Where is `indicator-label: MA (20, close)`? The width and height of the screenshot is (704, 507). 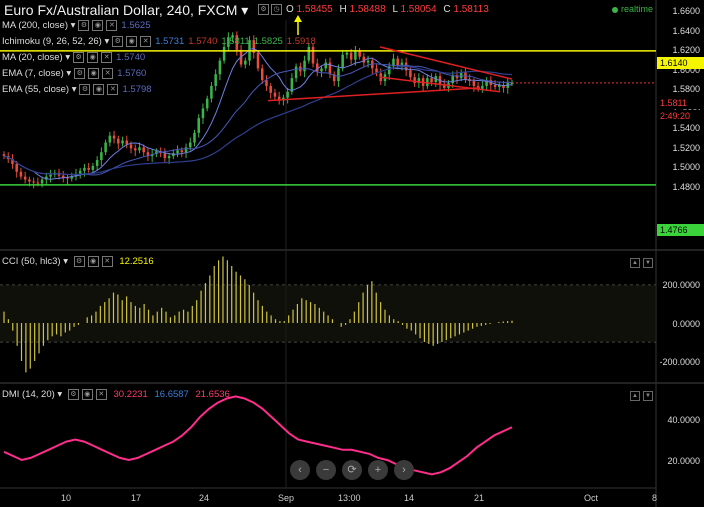
indicator-label: MA (20, close) is located at coordinates (32, 58).